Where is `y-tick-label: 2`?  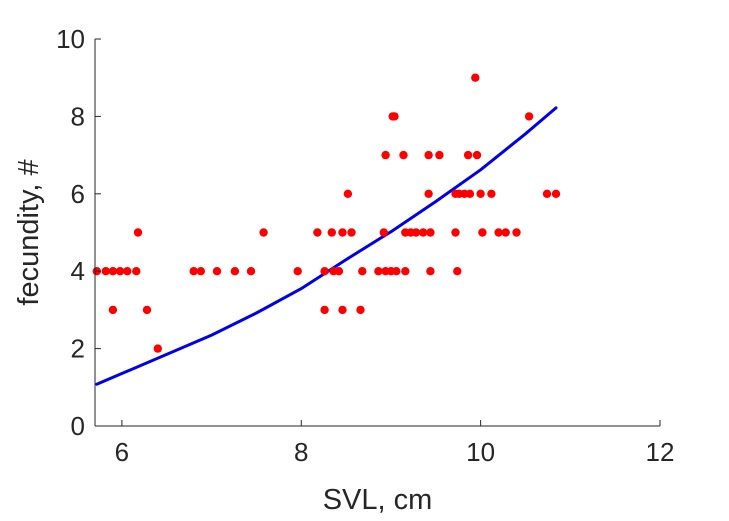
y-tick-label: 2 is located at coordinates (78, 349).